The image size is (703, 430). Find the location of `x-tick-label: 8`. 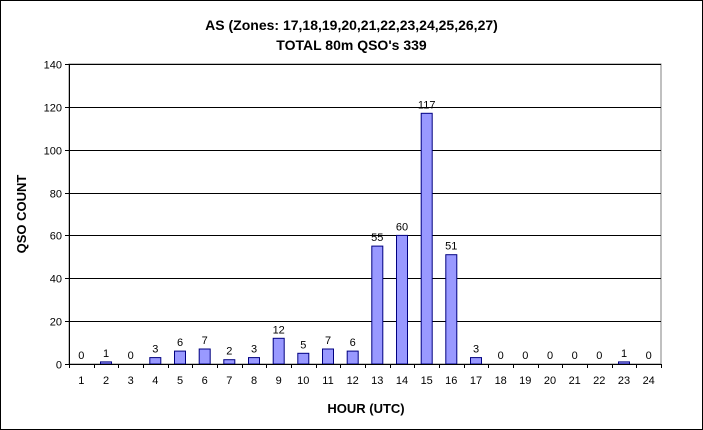

x-tick-label: 8 is located at coordinates (254, 381).